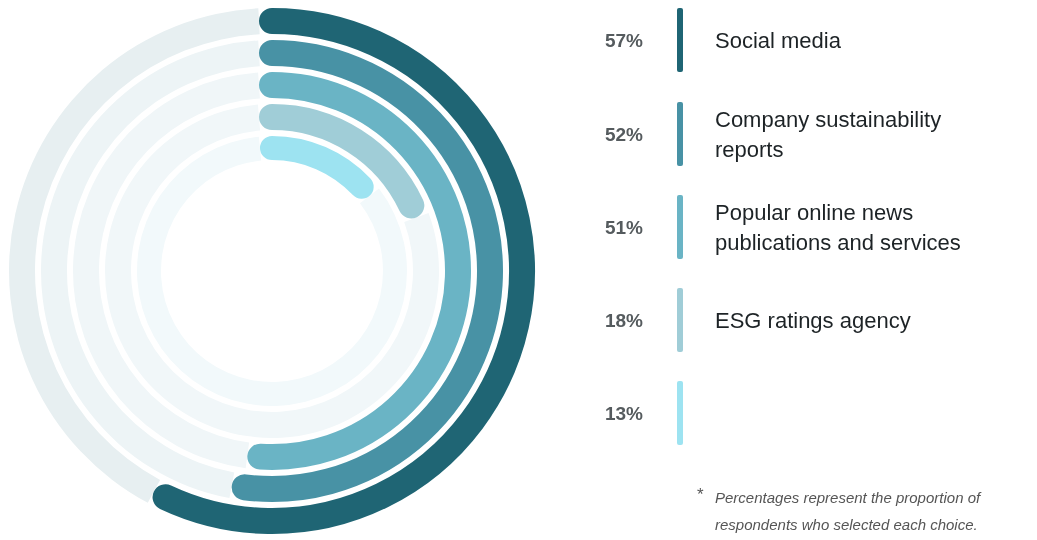 This screenshot has height=540, width=1037. Describe the element at coordinates (838, 227) in the screenshot. I see `category-label: Popular online news publications and services` at that location.